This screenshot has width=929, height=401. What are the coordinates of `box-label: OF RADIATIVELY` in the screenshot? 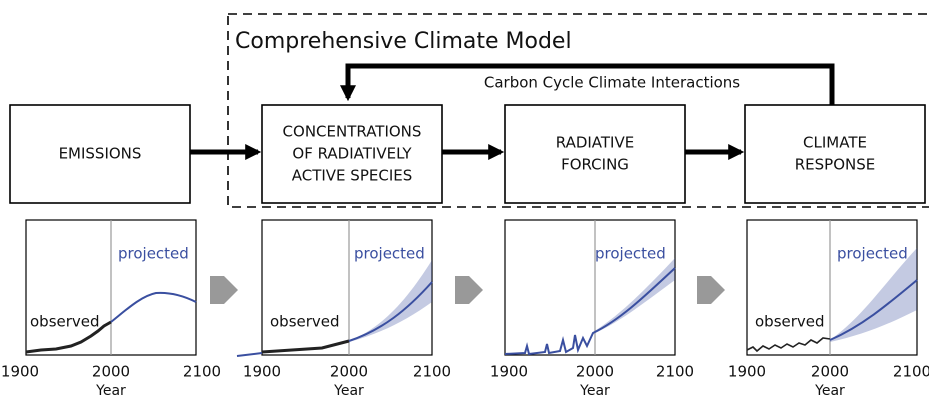 It's located at (352, 154).